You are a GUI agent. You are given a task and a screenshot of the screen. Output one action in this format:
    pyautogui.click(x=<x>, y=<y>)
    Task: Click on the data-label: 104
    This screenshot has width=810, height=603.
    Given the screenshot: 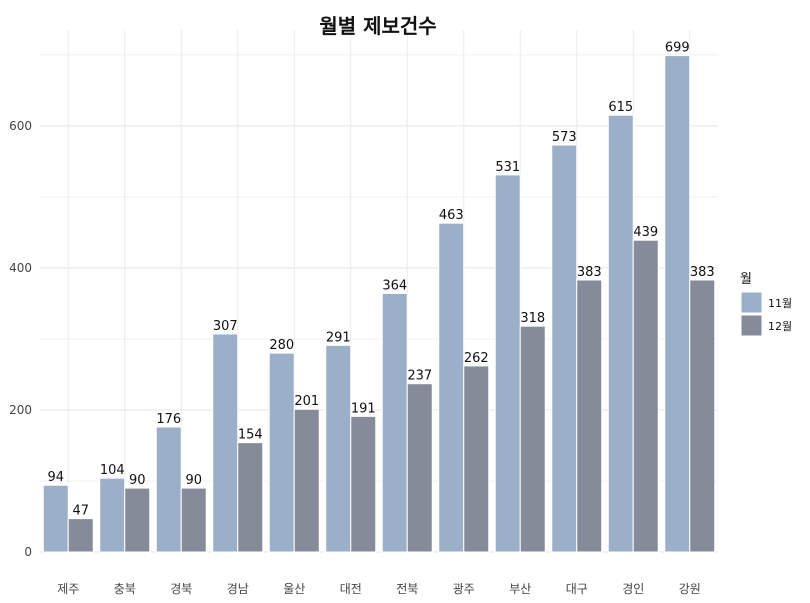 What is the action you would take?
    pyautogui.click(x=112, y=470)
    